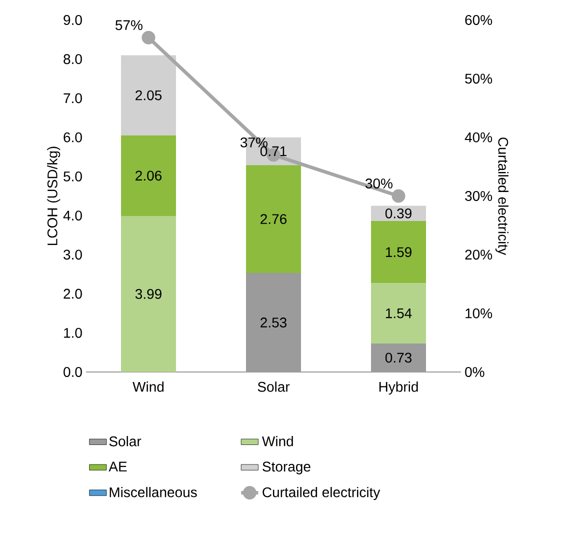 This screenshot has width=564, height=536. Describe the element at coordinates (474, 372) in the screenshot. I see `y2-tick-label: 0%` at that location.